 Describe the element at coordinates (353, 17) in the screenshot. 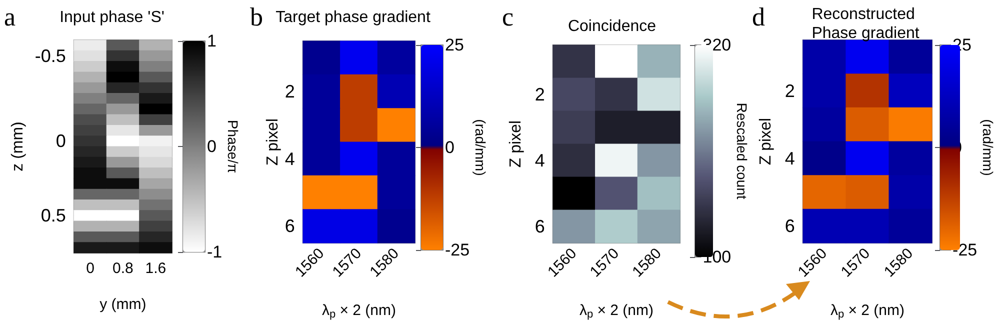

I see `chart-title: Target phase gradient` at that location.